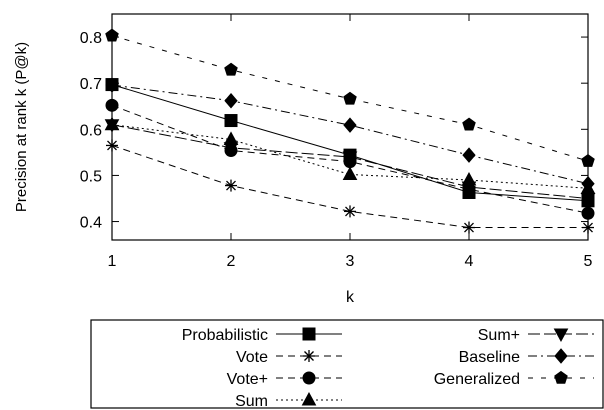  I want to click on legend-item-generalized: Generalized, so click(514, 379).